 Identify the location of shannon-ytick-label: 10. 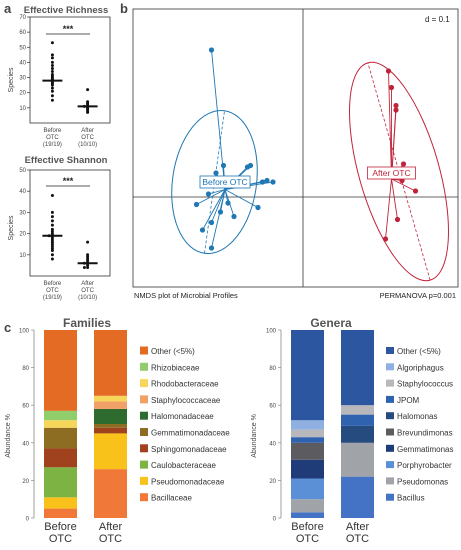
(22, 256).